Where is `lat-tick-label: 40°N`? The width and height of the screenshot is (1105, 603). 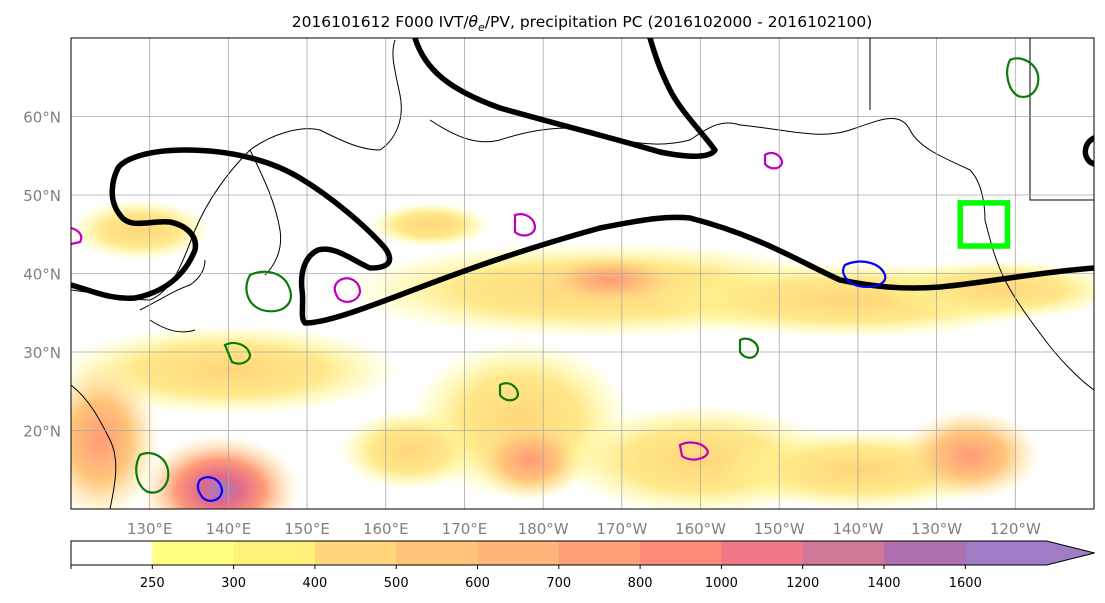
lat-tick-label: 40°N is located at coordinates (42, 275).